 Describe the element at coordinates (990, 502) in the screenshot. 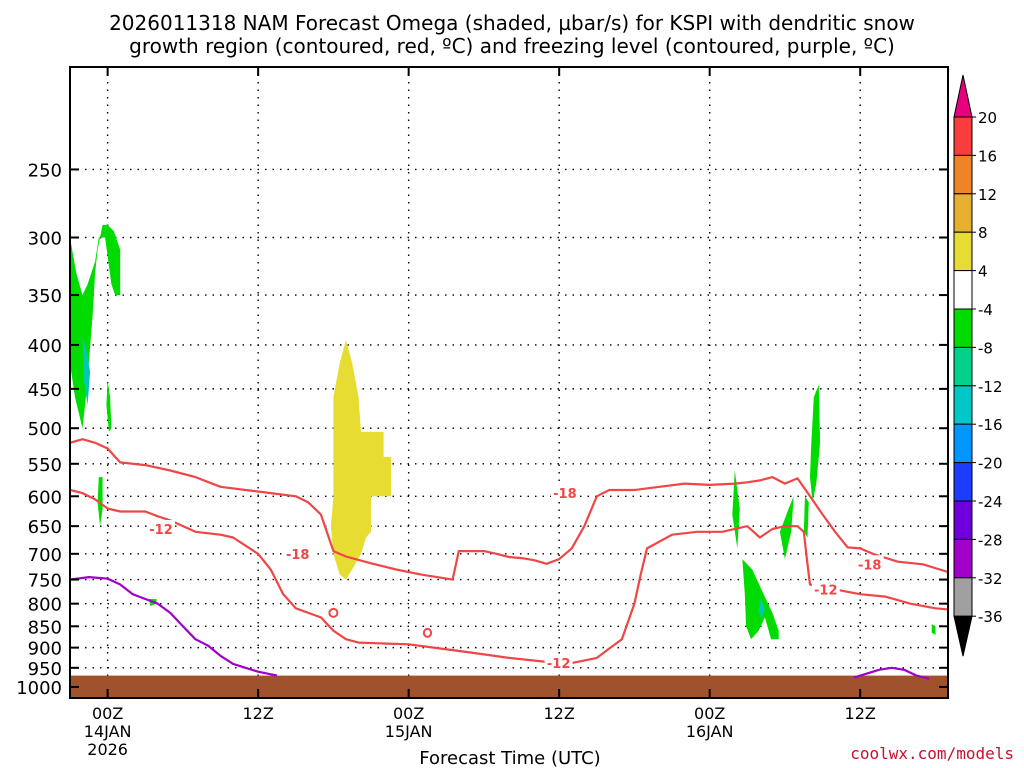

I see `colorbar-label: -24` at that location.